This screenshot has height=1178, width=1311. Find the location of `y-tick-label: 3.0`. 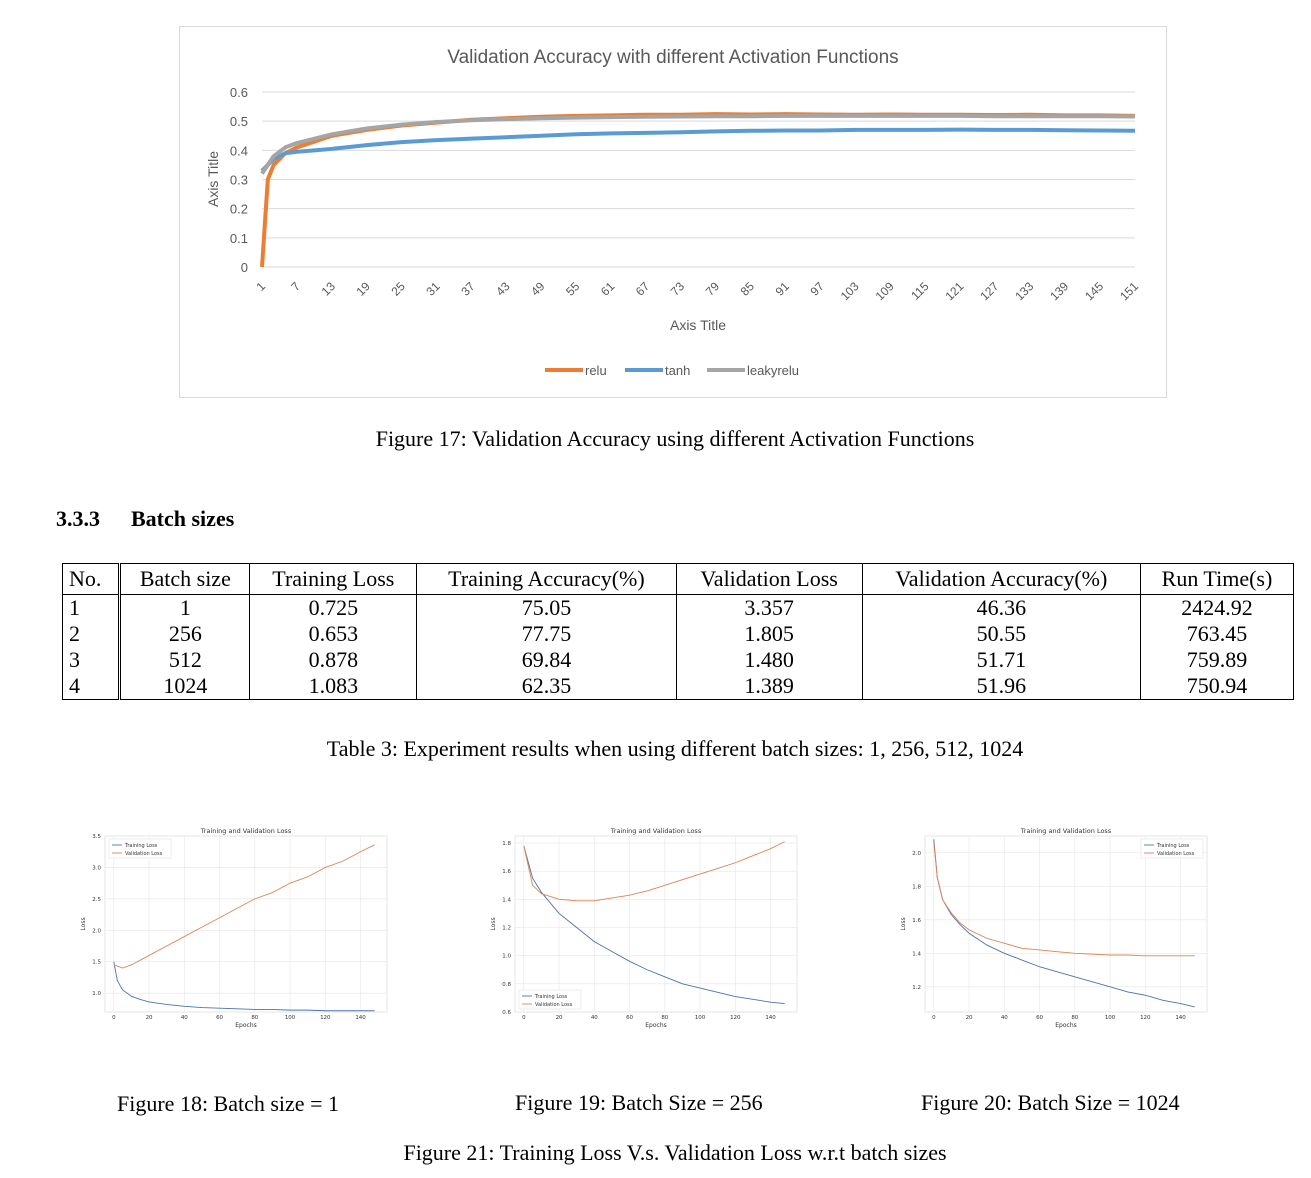

y-tick-label: 3.0 is located at coordinates (96, 868).